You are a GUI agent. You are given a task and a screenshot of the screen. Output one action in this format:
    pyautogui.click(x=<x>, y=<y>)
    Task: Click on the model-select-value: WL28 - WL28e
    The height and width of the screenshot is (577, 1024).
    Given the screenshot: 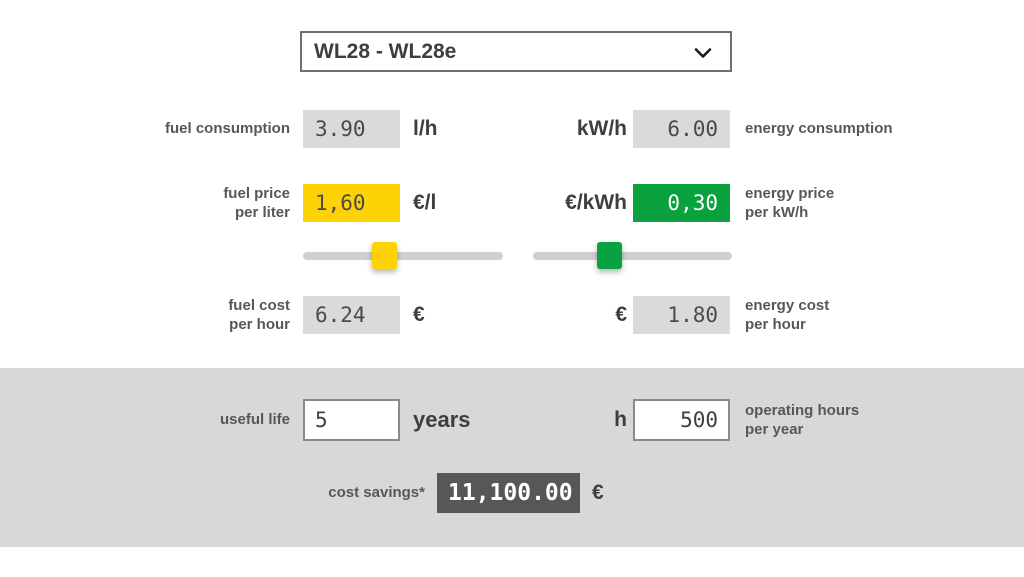 What is the action you would take?
    pyautogui.click(x=385, y=51)
    